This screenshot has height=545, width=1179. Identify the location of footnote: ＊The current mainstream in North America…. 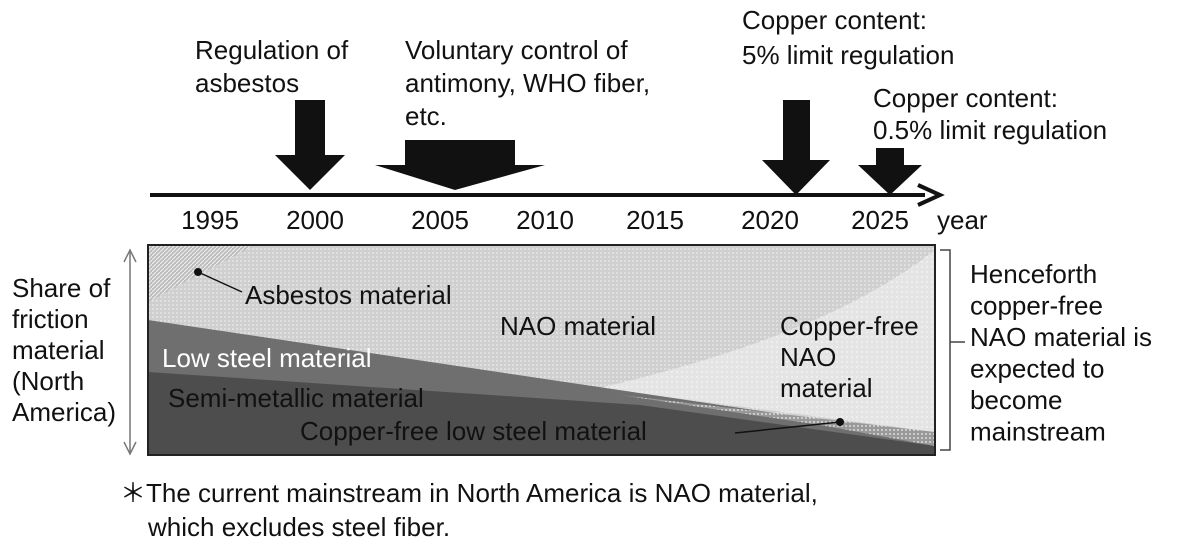
(469, 493).